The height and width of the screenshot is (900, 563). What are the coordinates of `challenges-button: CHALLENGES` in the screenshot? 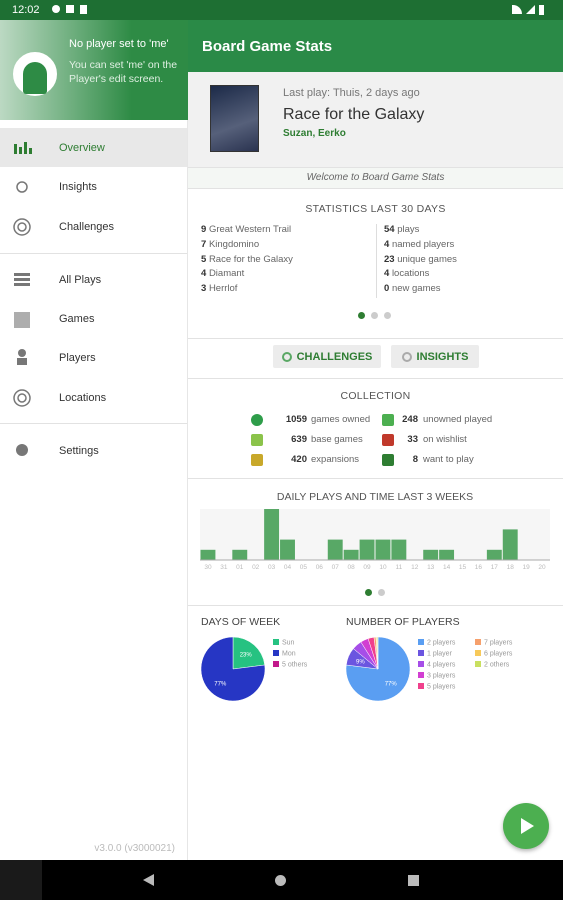 It's located at (327, 356).